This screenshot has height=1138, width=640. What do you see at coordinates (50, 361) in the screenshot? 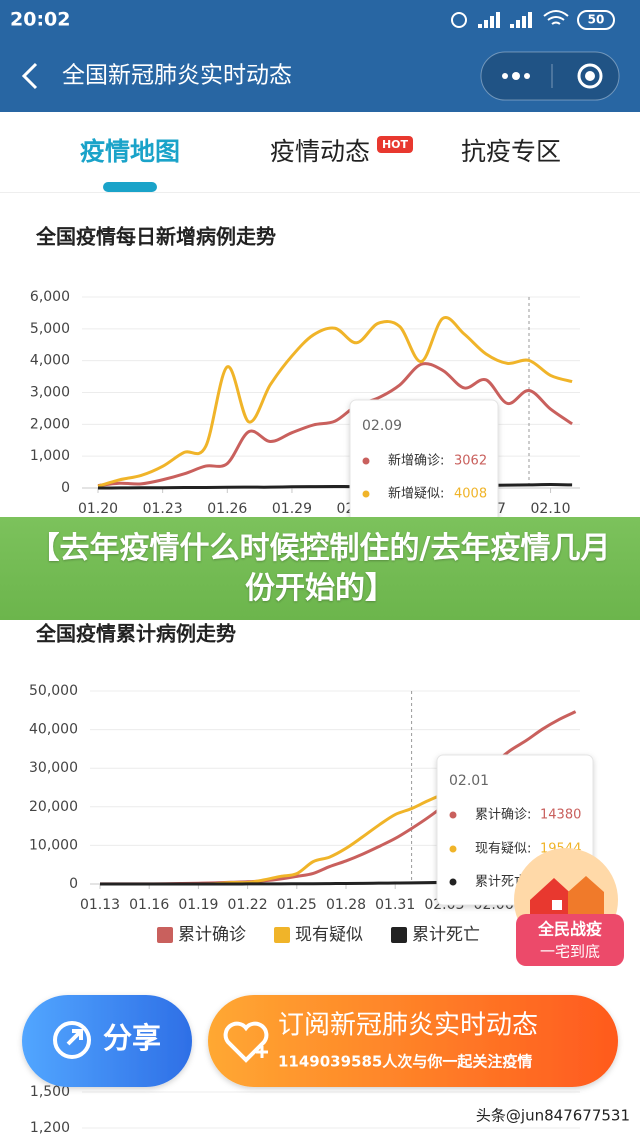
I see `y-tick-label: 4,000` at bounding box center [50, 361].